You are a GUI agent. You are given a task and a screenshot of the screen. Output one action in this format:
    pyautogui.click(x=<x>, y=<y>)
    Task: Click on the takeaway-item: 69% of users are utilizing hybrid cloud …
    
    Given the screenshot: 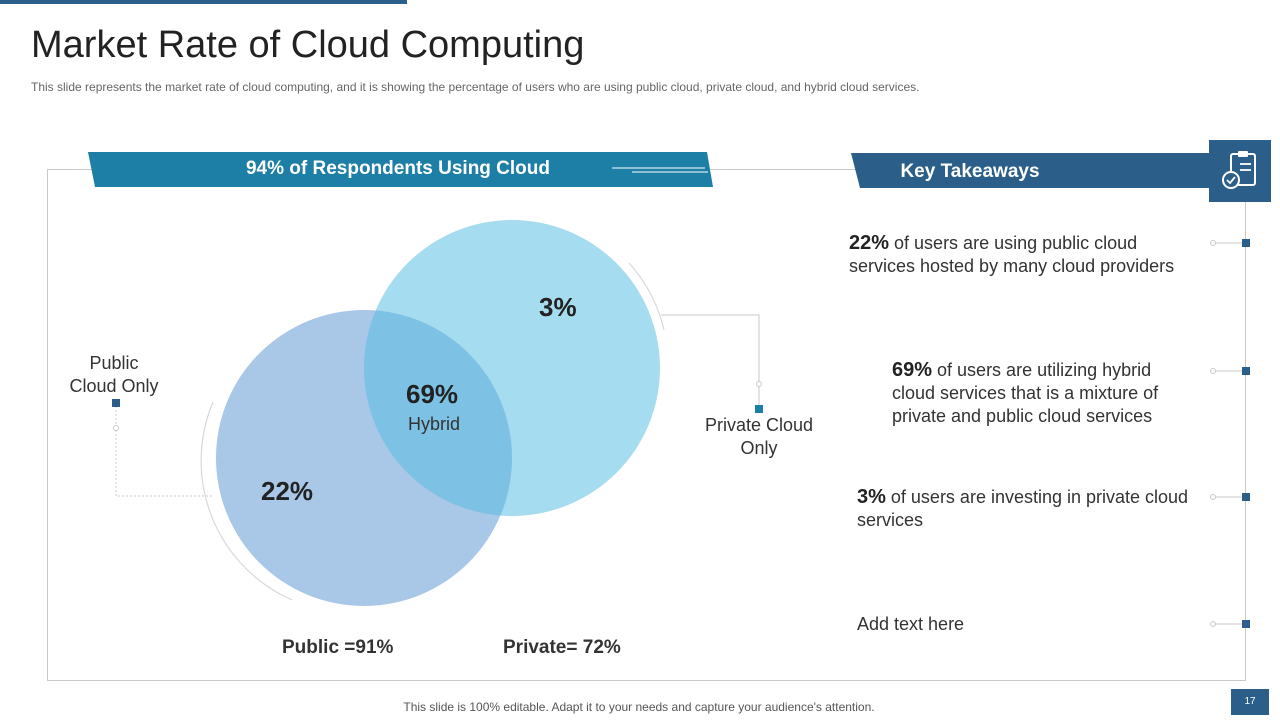 What is the action you would take?
    pyautogui.click(x=1042, y=393)
    